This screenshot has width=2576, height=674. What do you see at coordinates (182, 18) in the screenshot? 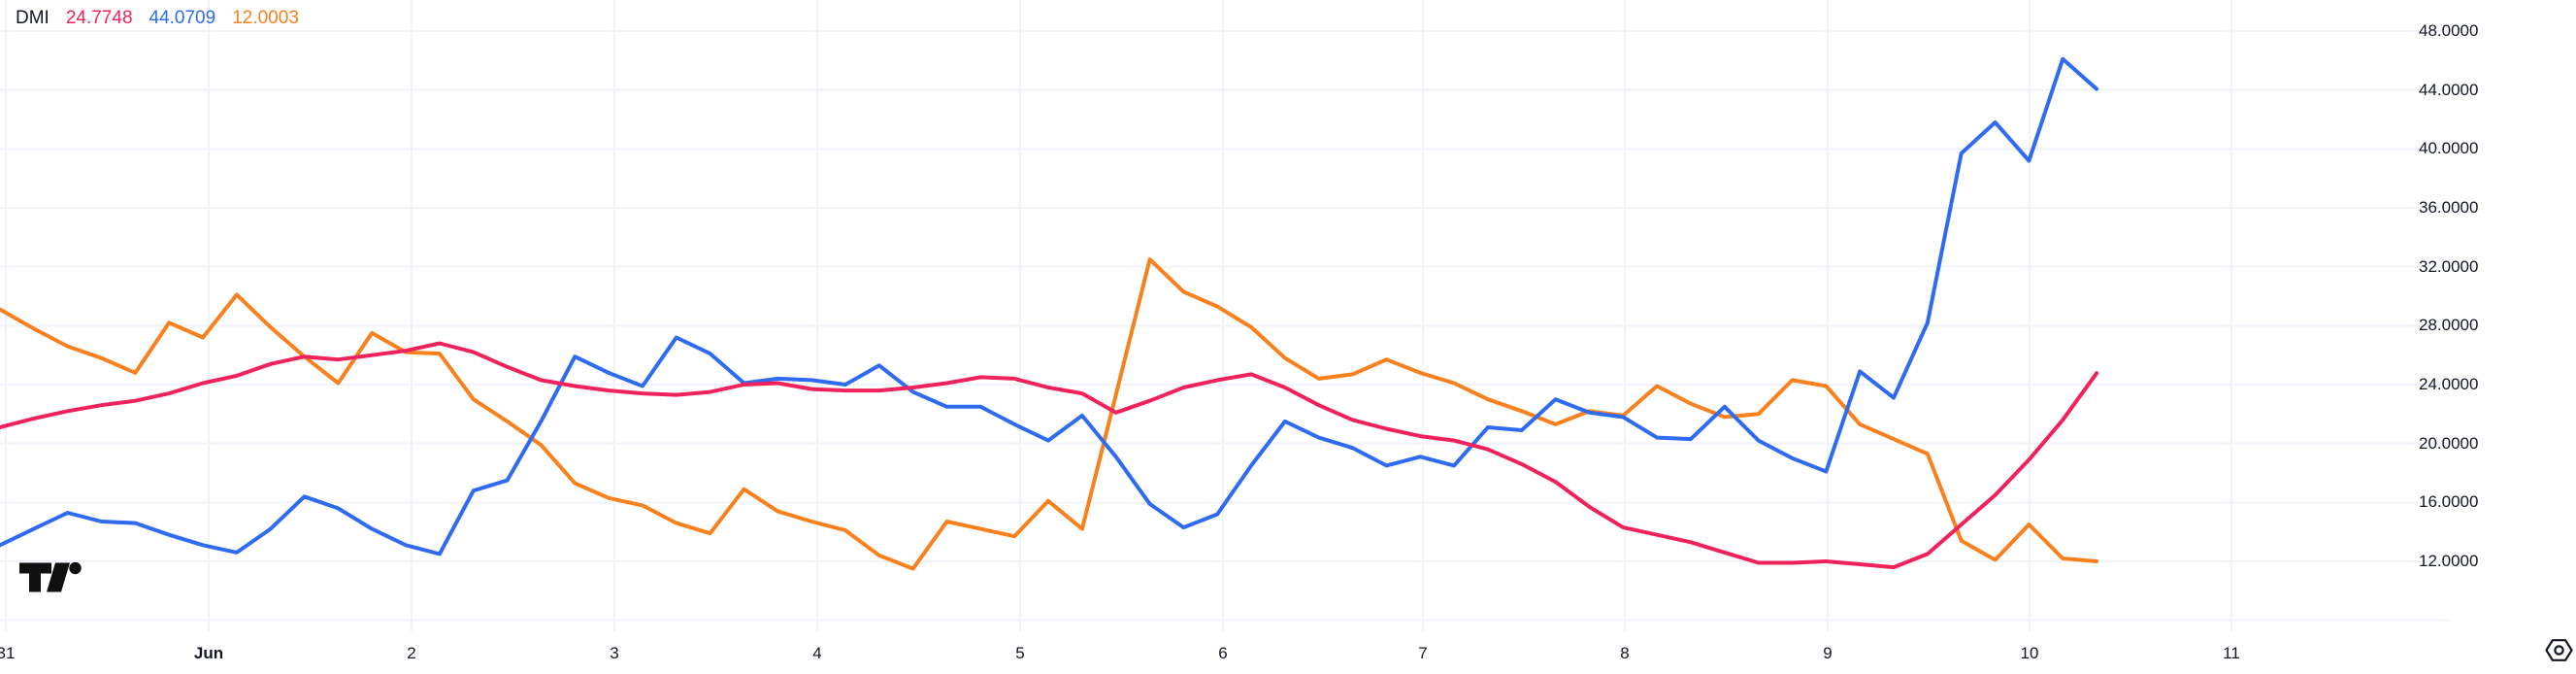
I see `plus-di-value: 44.0709` at bounding box center [182, 18].